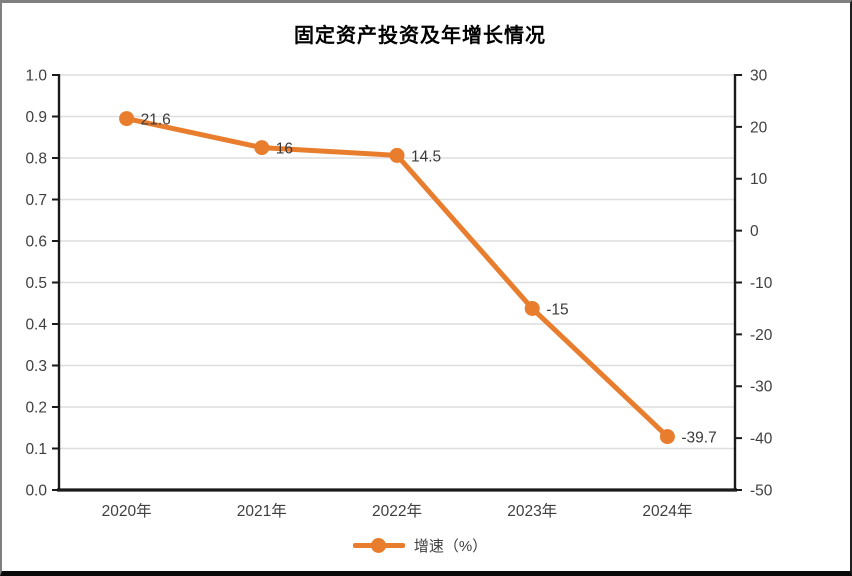  Describe the element at coordinates (759, 127) in the screenshot. I see `right-axis-tick-label: 20` at that location.